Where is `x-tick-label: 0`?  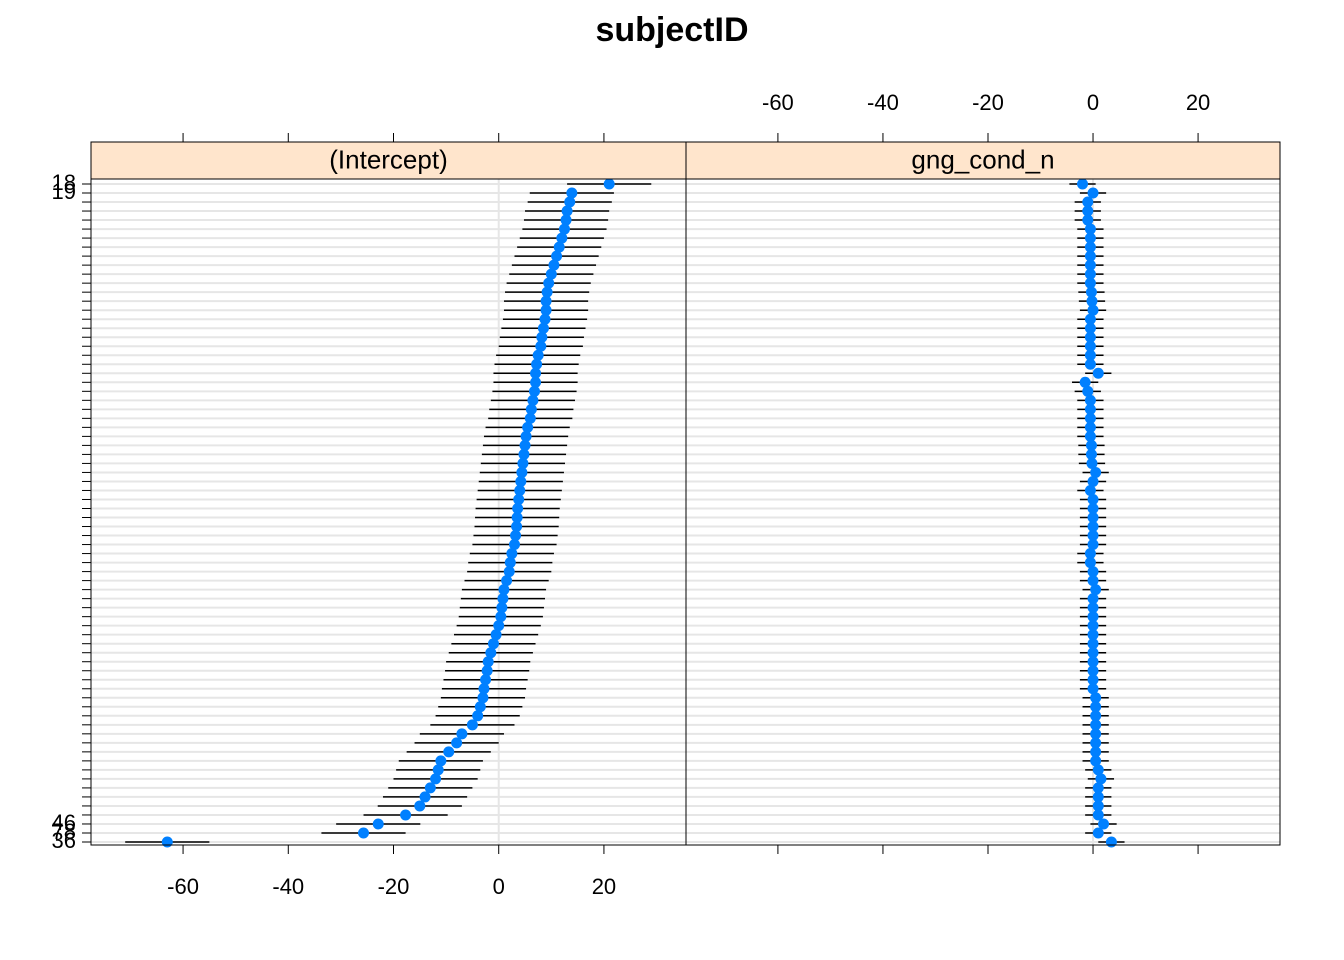
x-tick-label: 0 is located at coordinates (1093, 102).